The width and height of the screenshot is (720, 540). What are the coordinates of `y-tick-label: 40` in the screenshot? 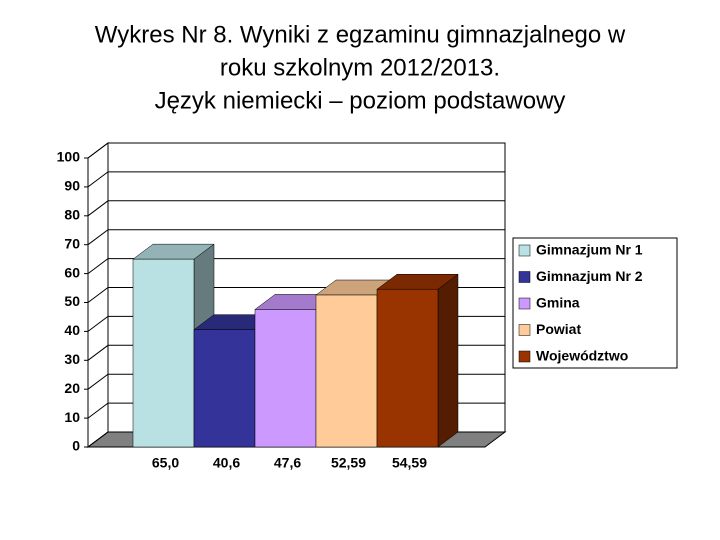 It's located at (72, 330).